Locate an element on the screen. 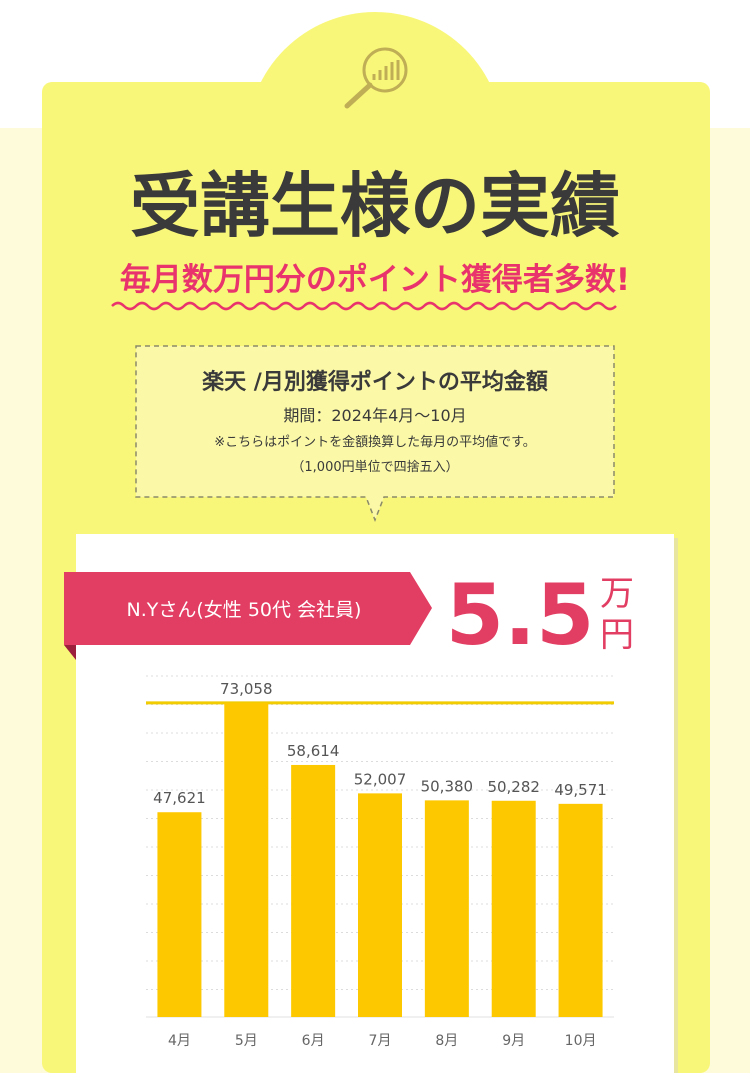 The image size is (750, 1073). profile-name: N.Yさん(女性 50代 会社員) is located at coordinates (244, 610).